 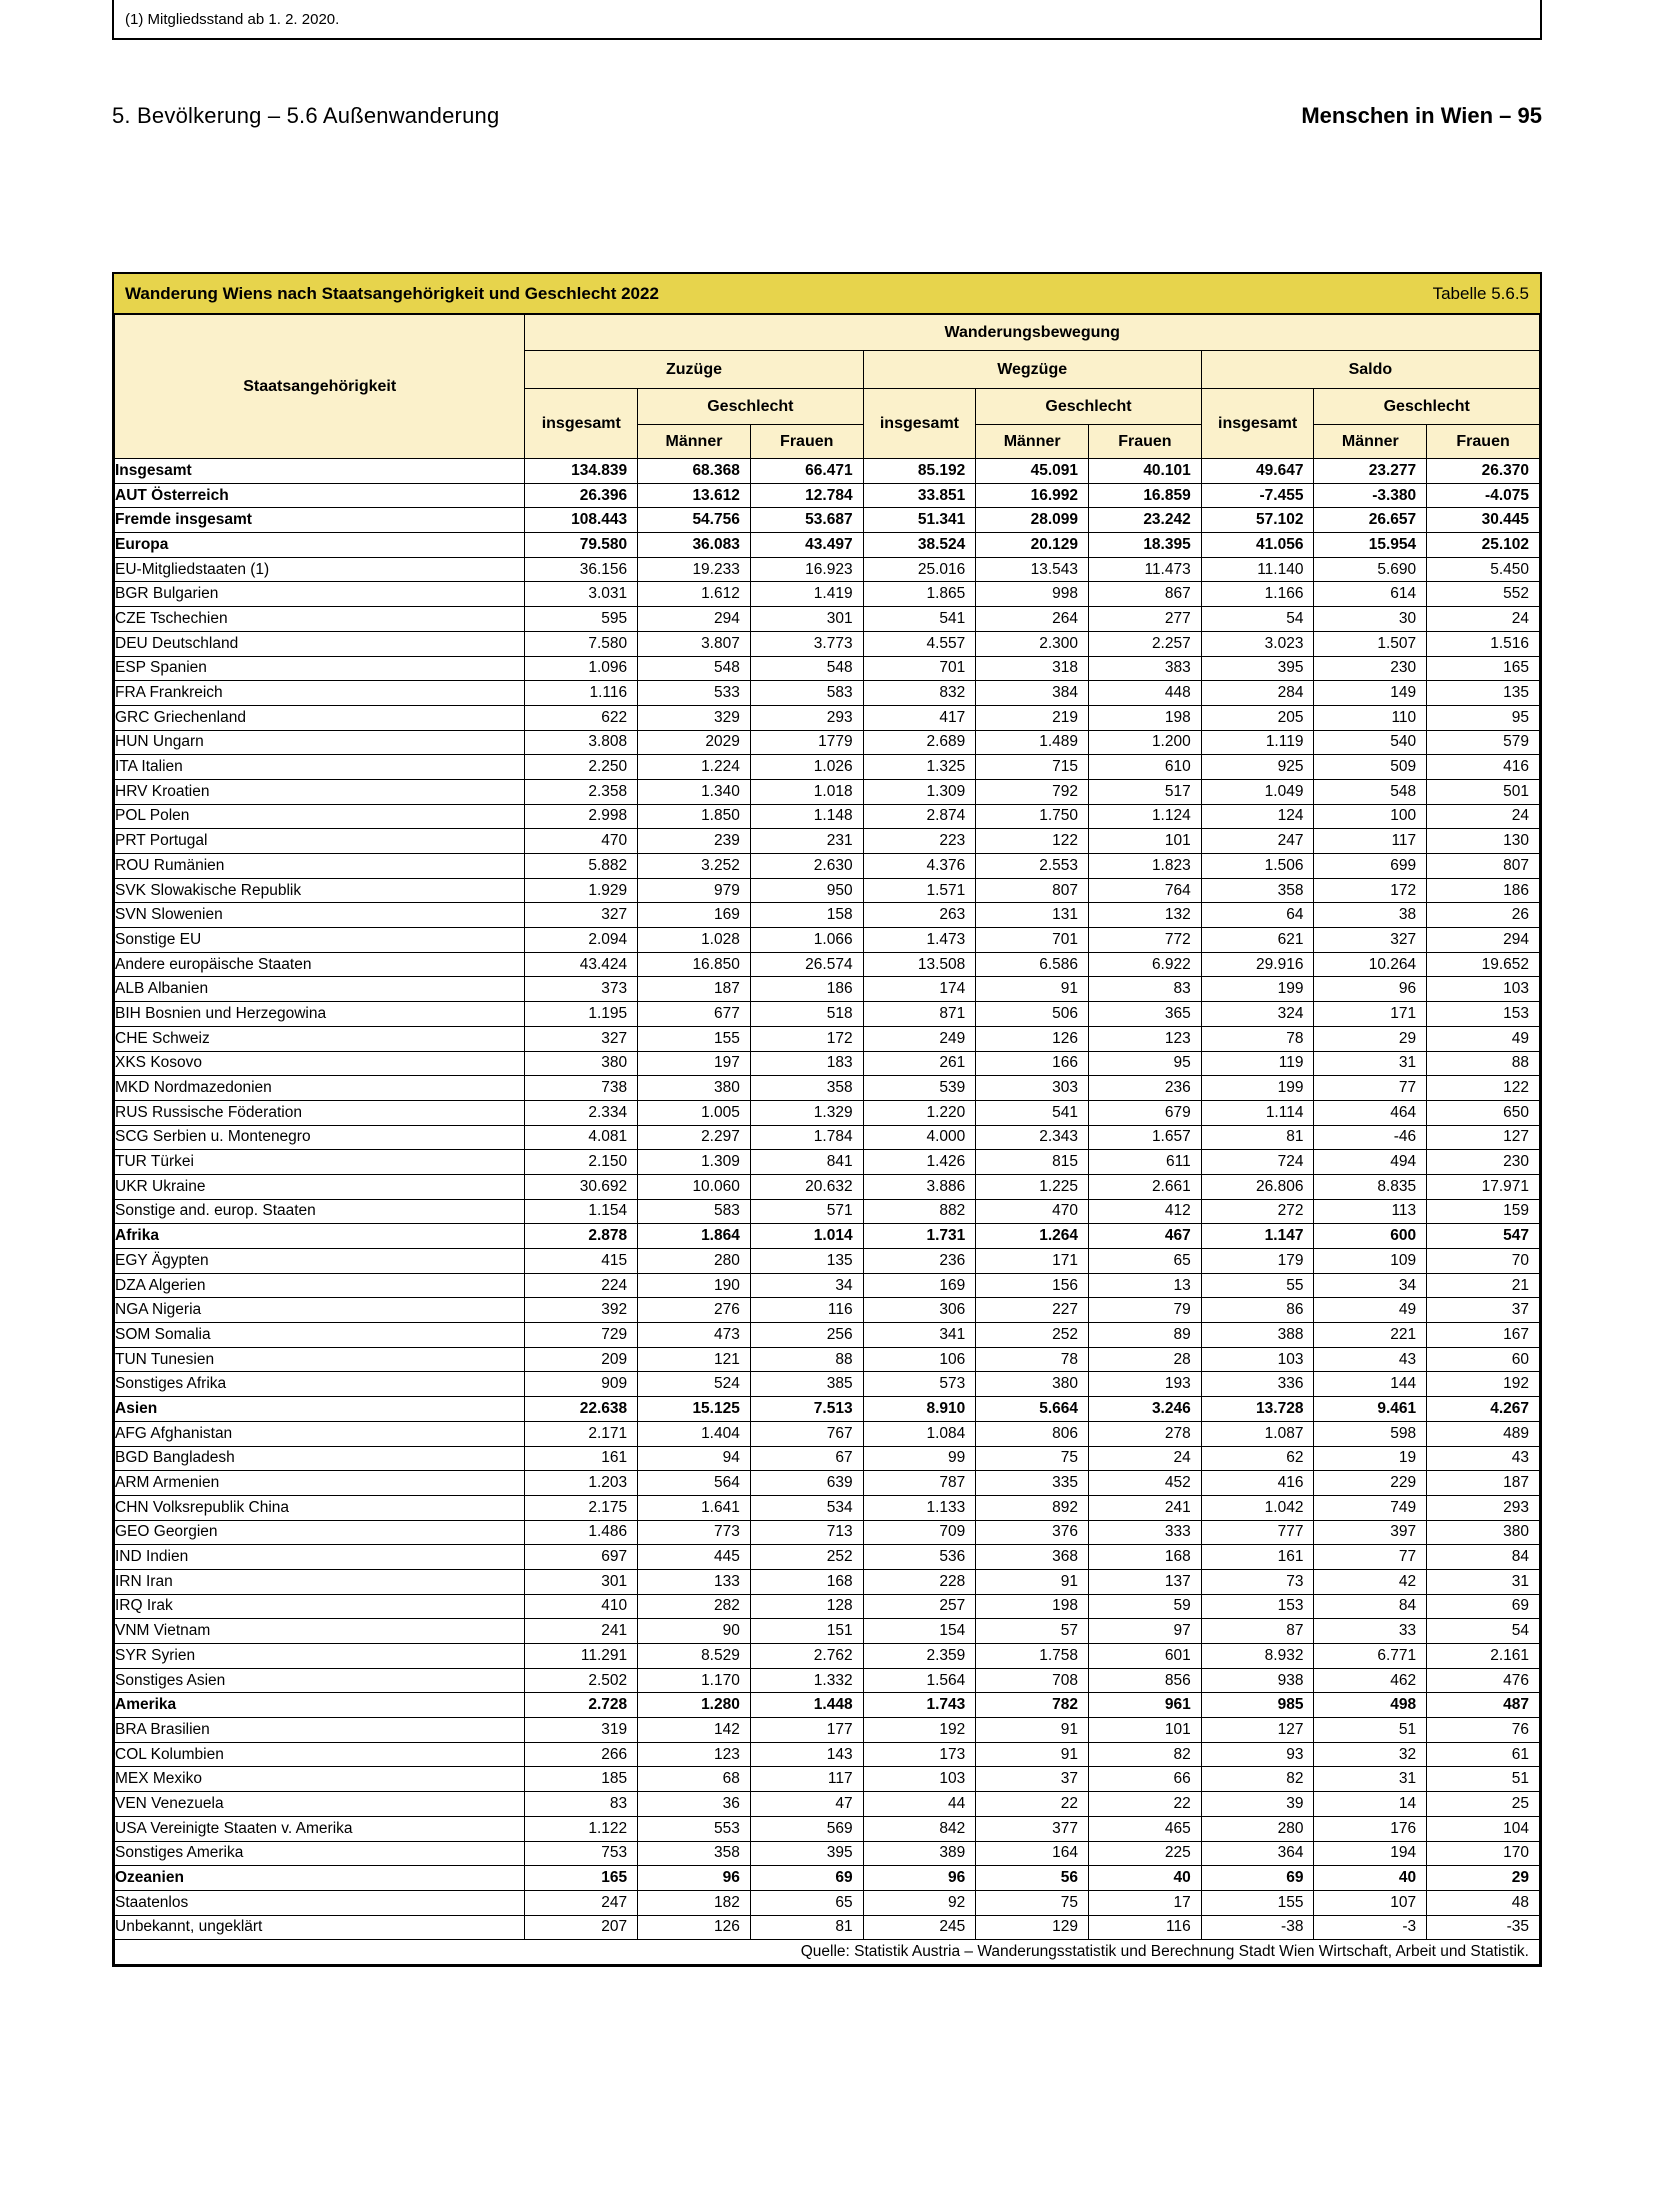 What do you see at coordinates (1370, 1186) in the screenshot?
I see `cell-value: 8.835` at bounding box center [1370, 1186].